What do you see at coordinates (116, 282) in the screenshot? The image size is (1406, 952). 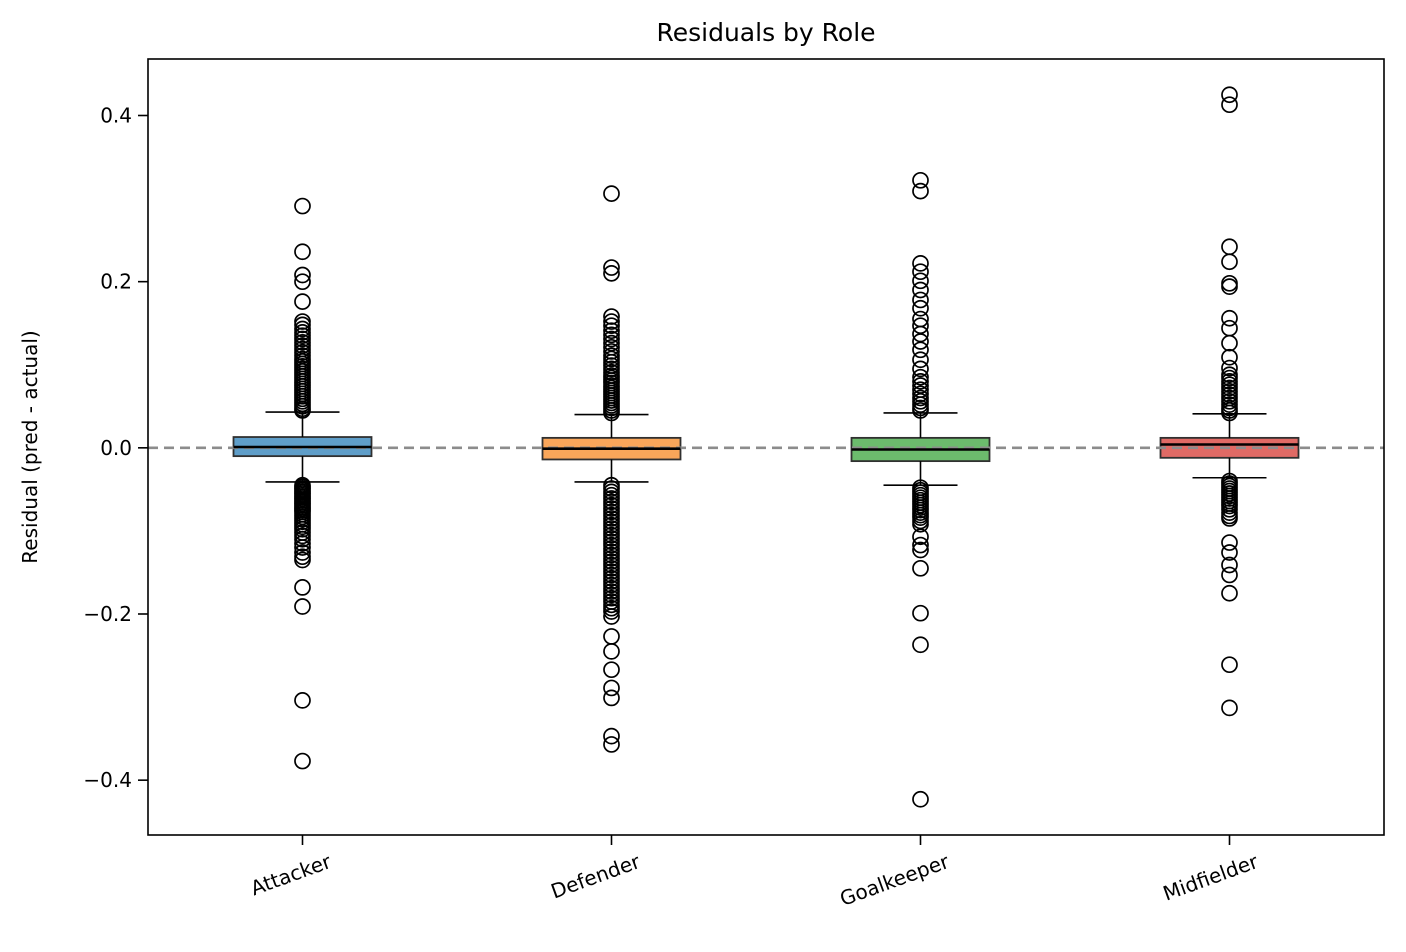 I see `y-tick-label: 0.2` at bounding box center [116, 282].